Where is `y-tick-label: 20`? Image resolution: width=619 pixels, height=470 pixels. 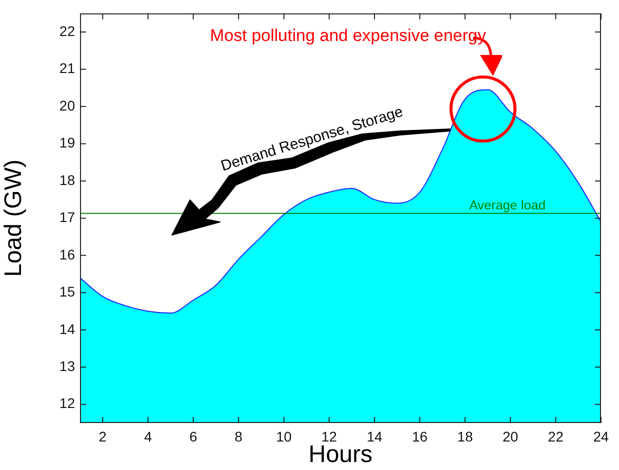 y-tick-label: 20 is located at coordinates (67, 105).